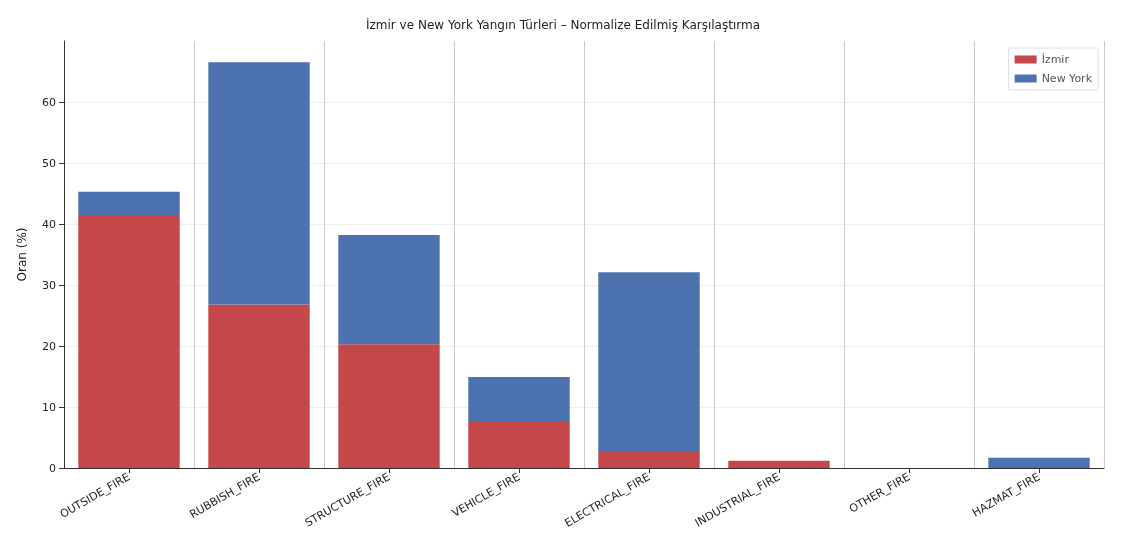 This screenshot has height=554, width=1126. I want to click on y-tick-label: 50, so click(49, 163).